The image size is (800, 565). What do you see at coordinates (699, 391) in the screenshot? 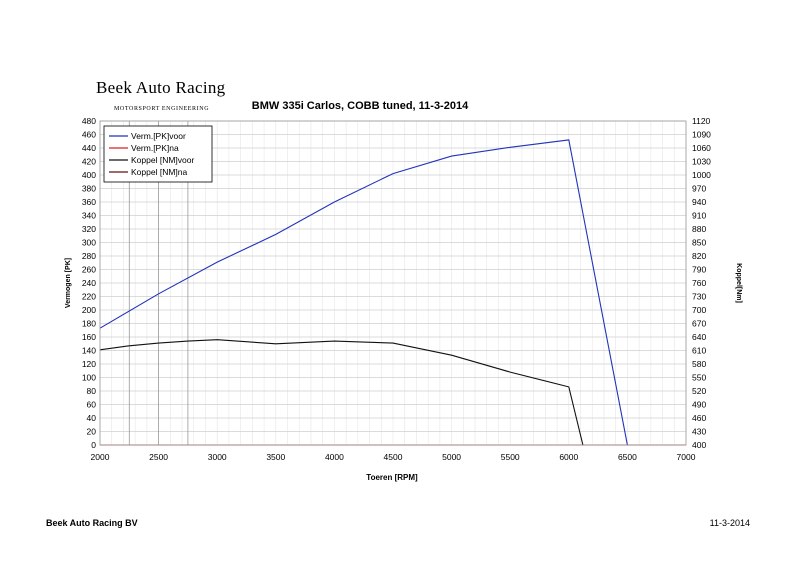
I see `y2-tick-label: 520` at bounding box center [699, 391].